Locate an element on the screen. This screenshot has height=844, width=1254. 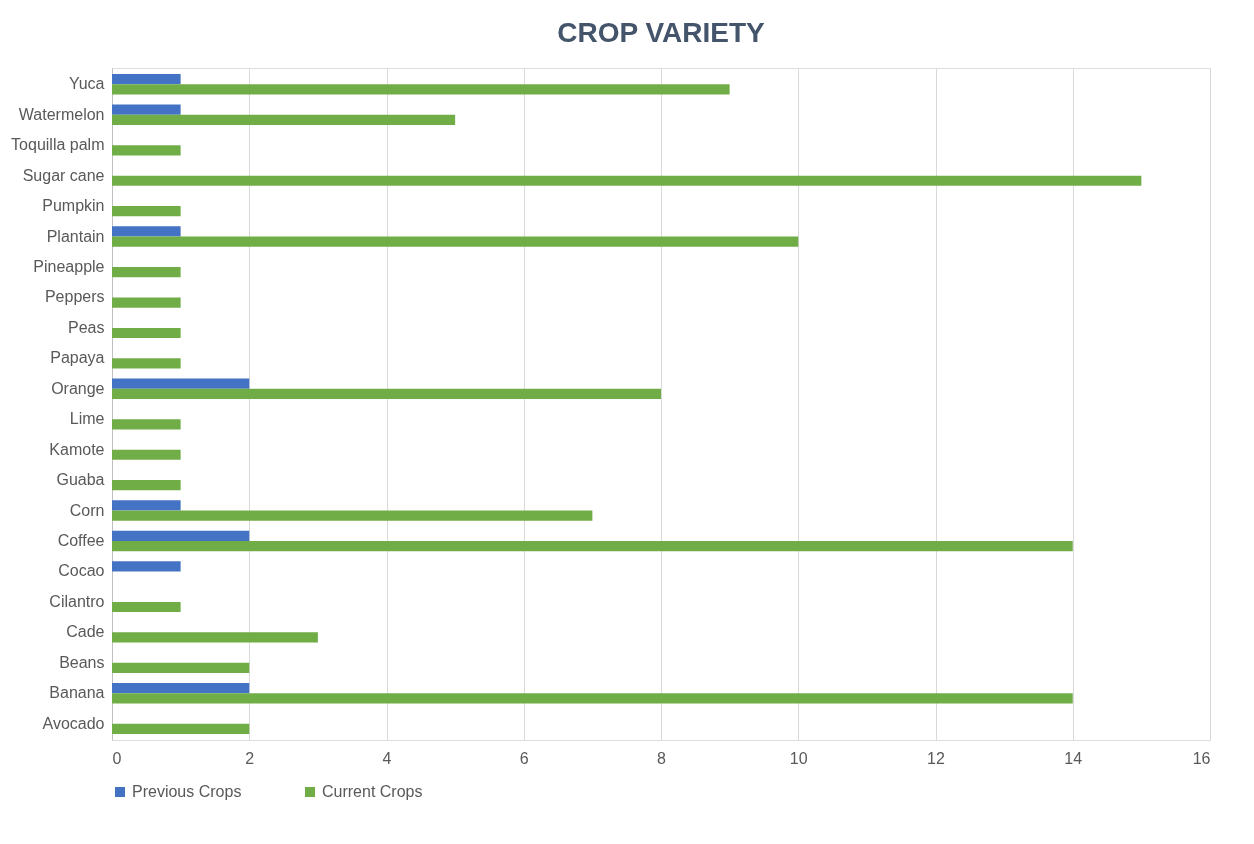
x-tick-label: 16 is located at coordinates (1201, 758).